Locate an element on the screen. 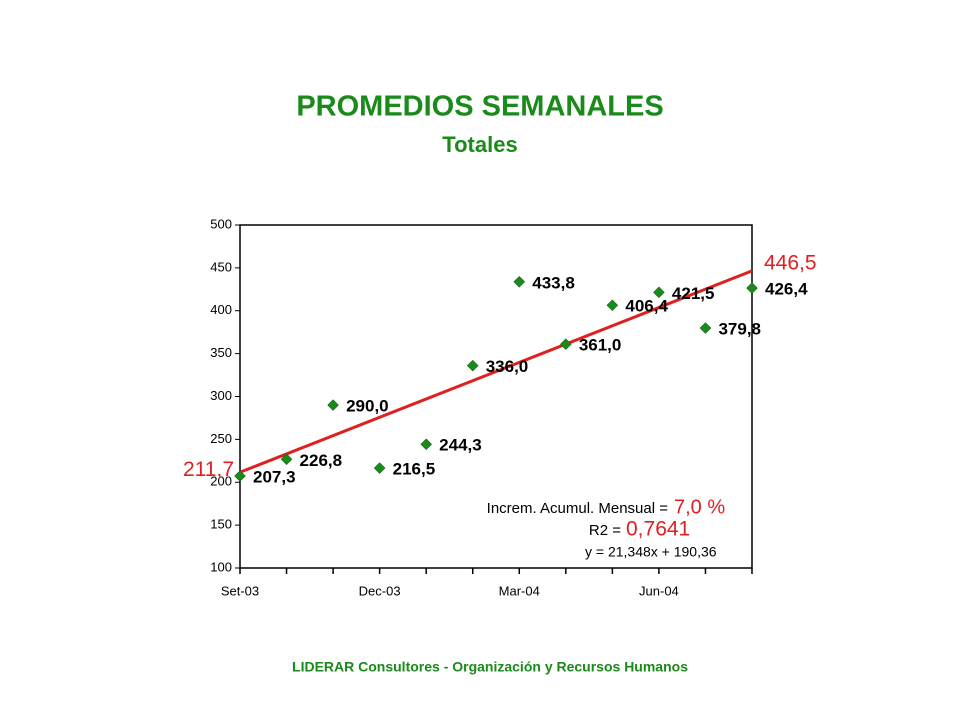  y-tick-label: 300 is located at coordinates (221, 395).